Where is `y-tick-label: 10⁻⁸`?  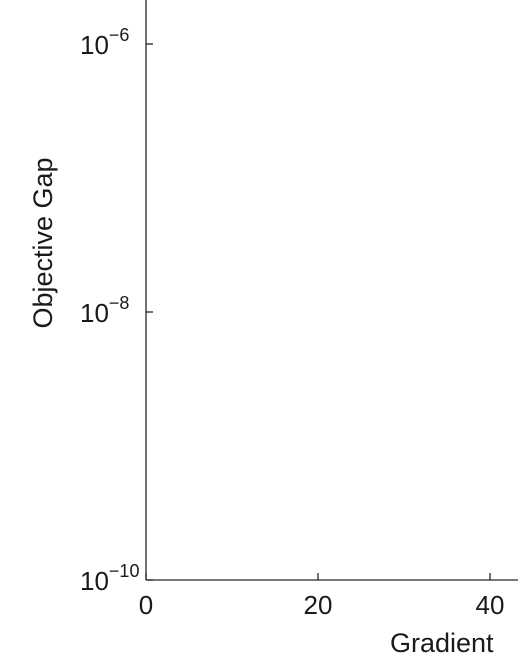 y-tick-label: 10⁻⁸ is located at coordinates (104, 310).